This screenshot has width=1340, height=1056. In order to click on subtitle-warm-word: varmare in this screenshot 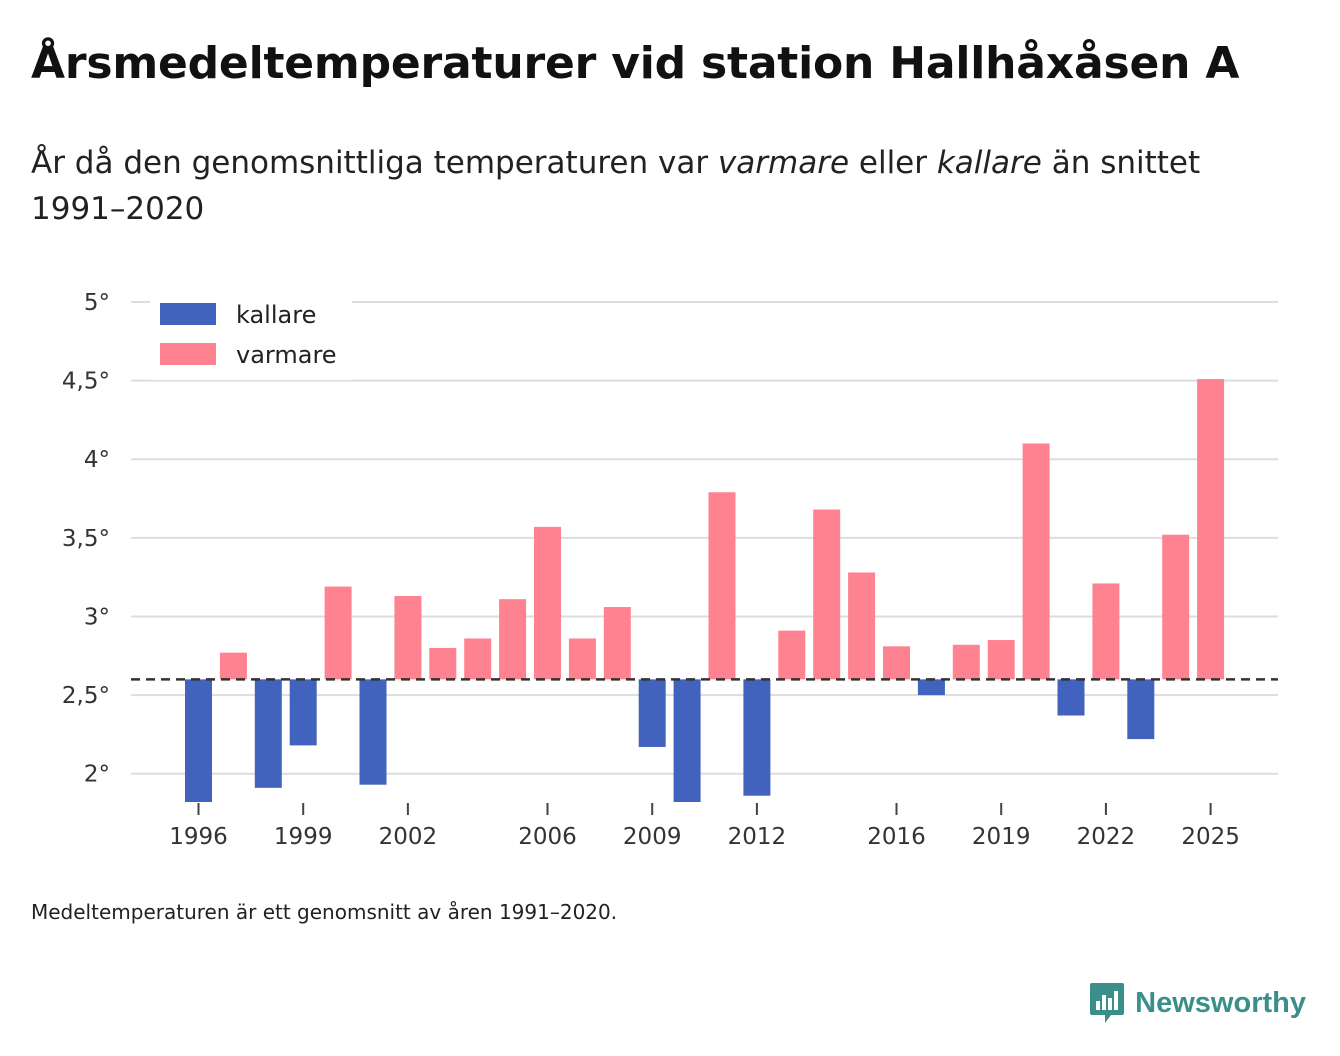, I will do `click(783, 163)`.